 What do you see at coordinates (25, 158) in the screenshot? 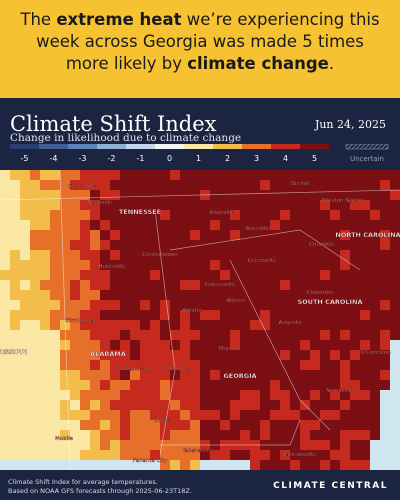
I see `legend-label: -5` at bounding box center [25, 158].